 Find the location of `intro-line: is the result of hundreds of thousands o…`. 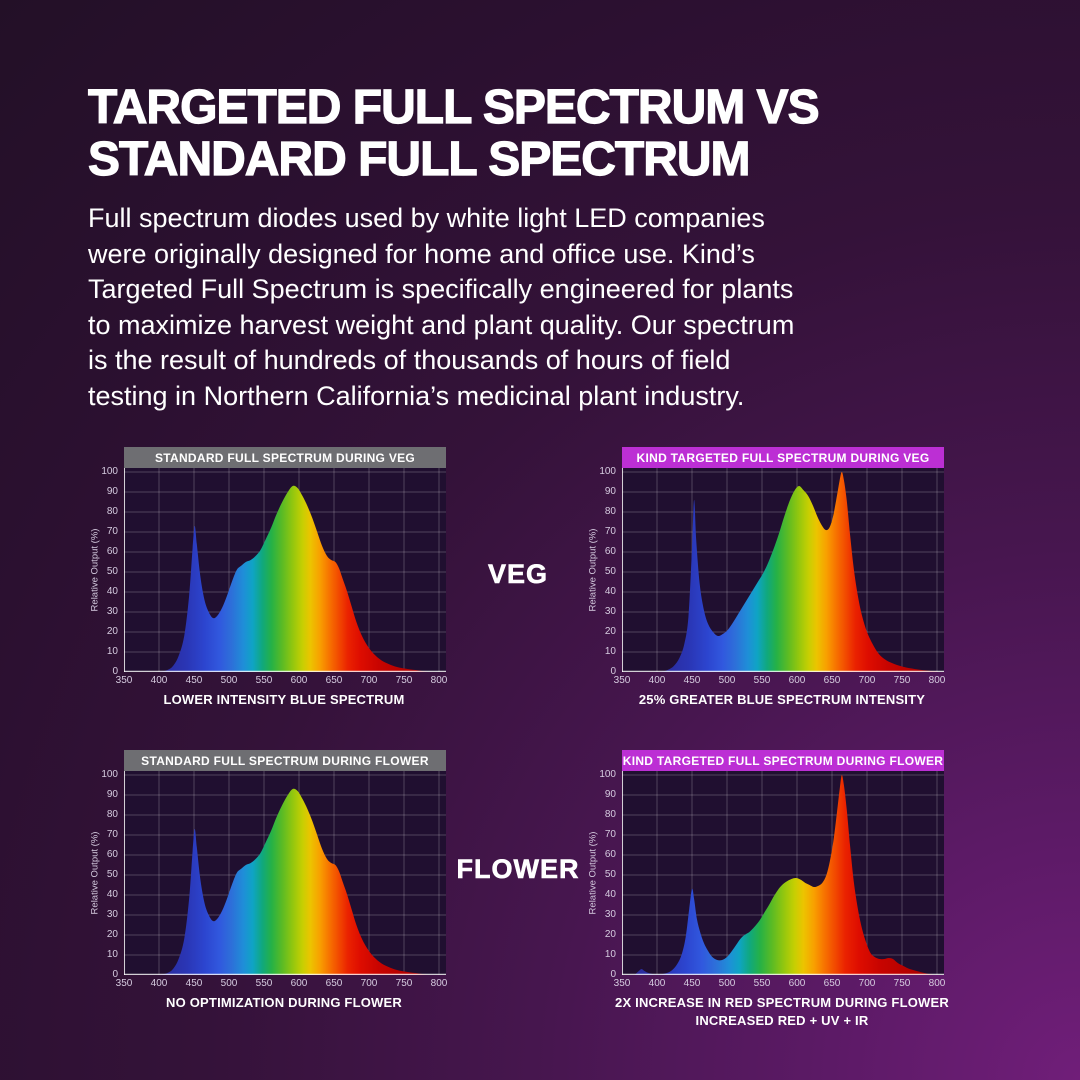

intro-line: is the result of hundreds of thousands o… is located at coordinates (409, 360).